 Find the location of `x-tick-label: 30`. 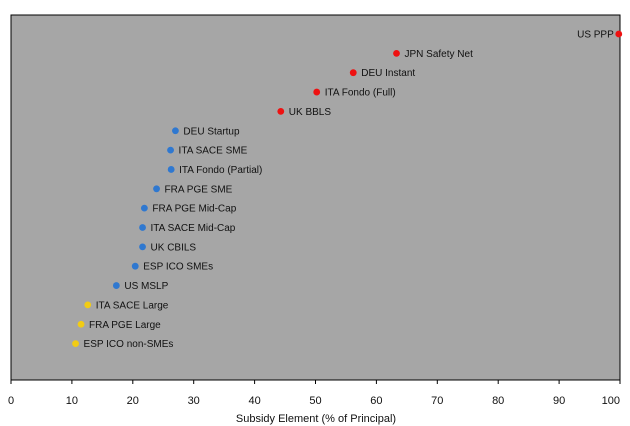

x-tick-label: 30 is located at coordinates (194, 401).